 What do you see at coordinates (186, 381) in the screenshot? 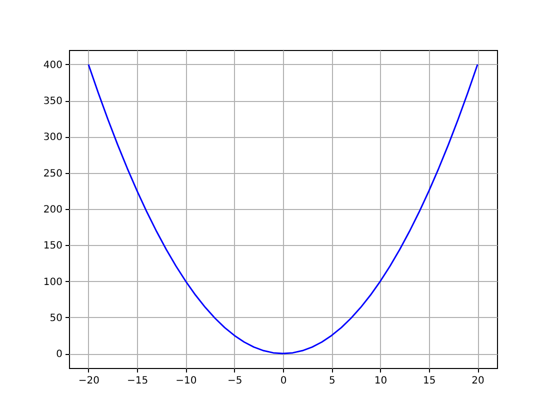
I see `x-tick-label: −10` at bounding box center [186, 381].